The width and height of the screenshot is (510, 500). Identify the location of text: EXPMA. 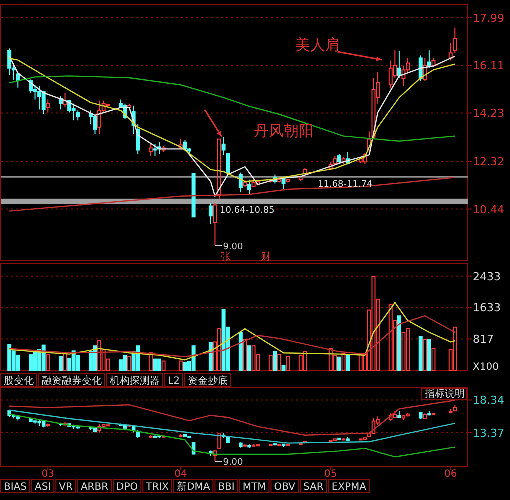
(349, 487).